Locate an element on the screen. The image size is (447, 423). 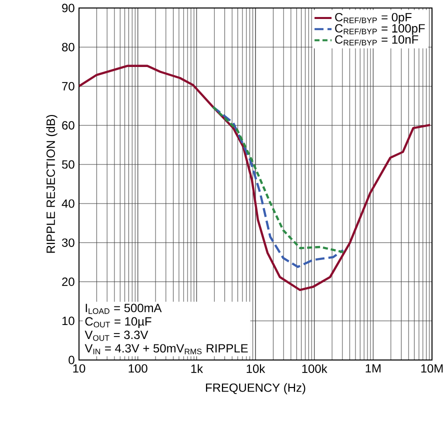
y-tick-label: 40 is located at coordinates (68, 203).